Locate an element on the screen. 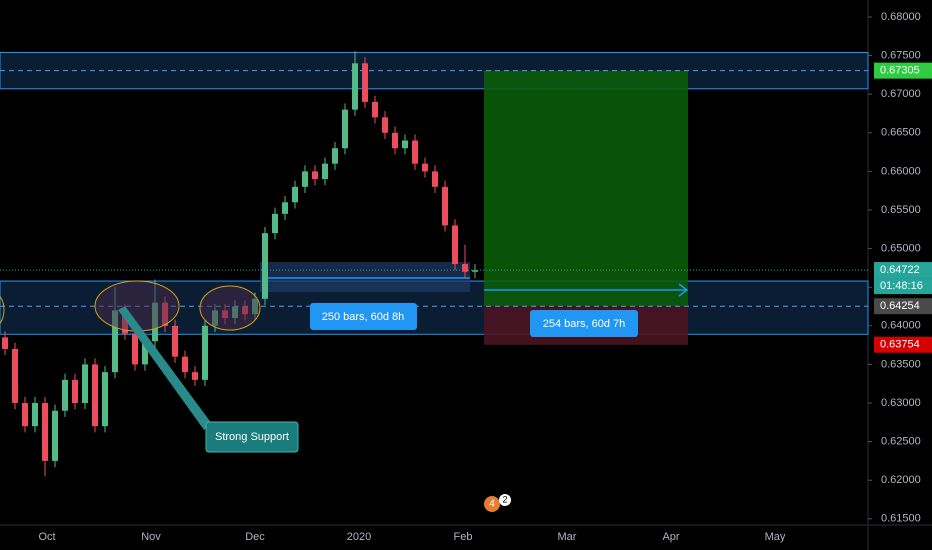  callout-box is located at coordinates (252, 437).